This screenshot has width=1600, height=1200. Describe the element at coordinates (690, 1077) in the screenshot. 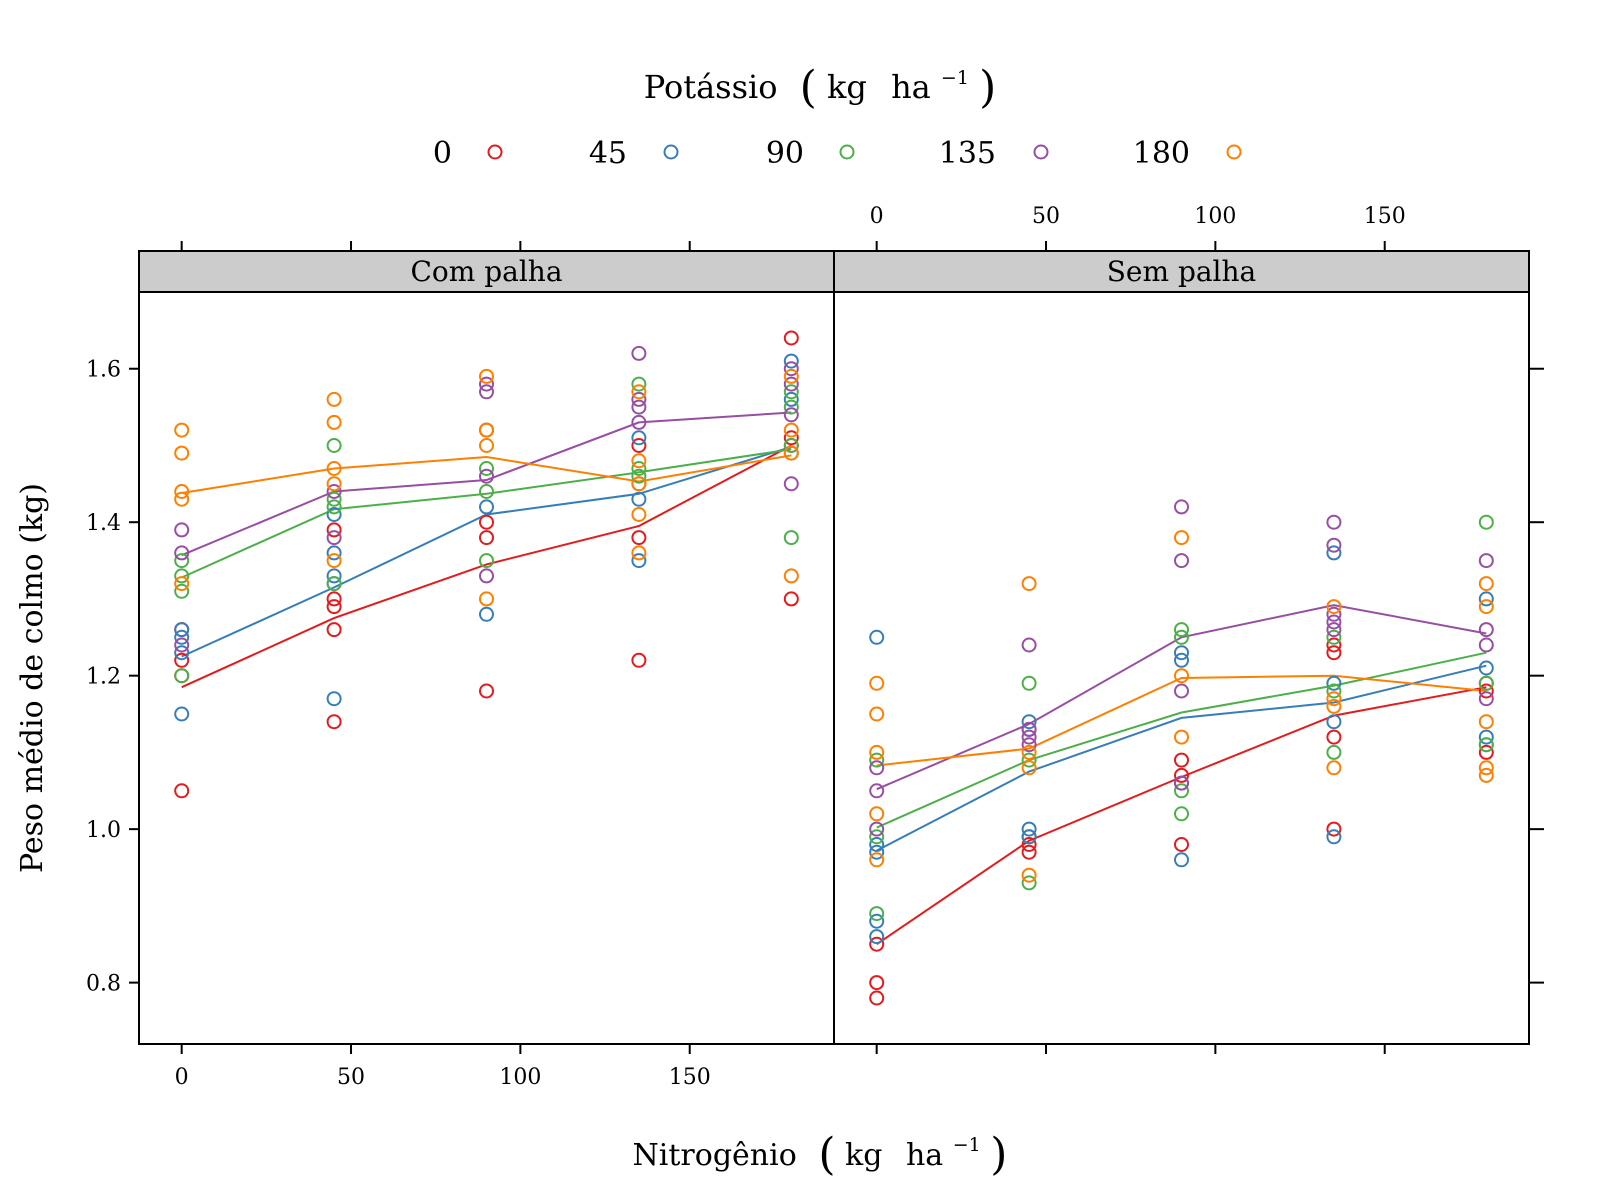

I see `x-tick-label: 150` at that location.